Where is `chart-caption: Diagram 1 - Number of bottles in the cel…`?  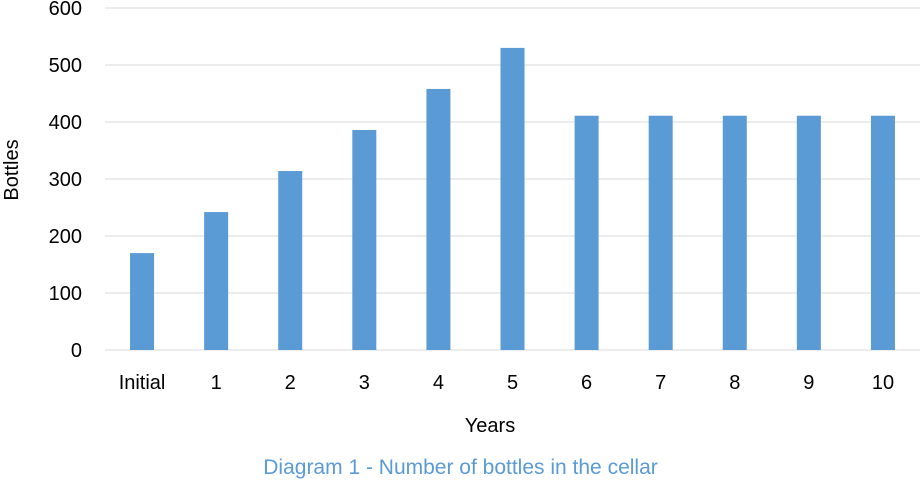 chart-caption: Diagram 1 - Number of bottles in the cel… is located at coordinates (460, 467).